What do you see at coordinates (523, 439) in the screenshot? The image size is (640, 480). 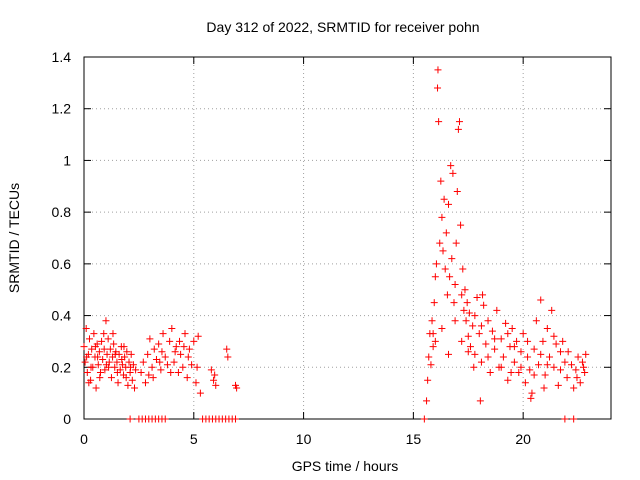 I see `x-tick-label: 20` at bounding box center [523, 439].